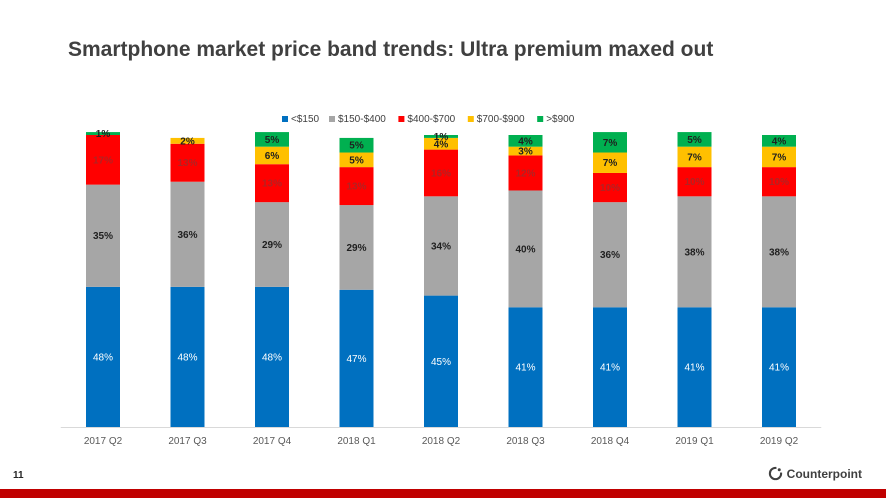  Describe the element at coordinates (824, 473) in the screenshot. I see `brand-name: Counterpoint` at that location.